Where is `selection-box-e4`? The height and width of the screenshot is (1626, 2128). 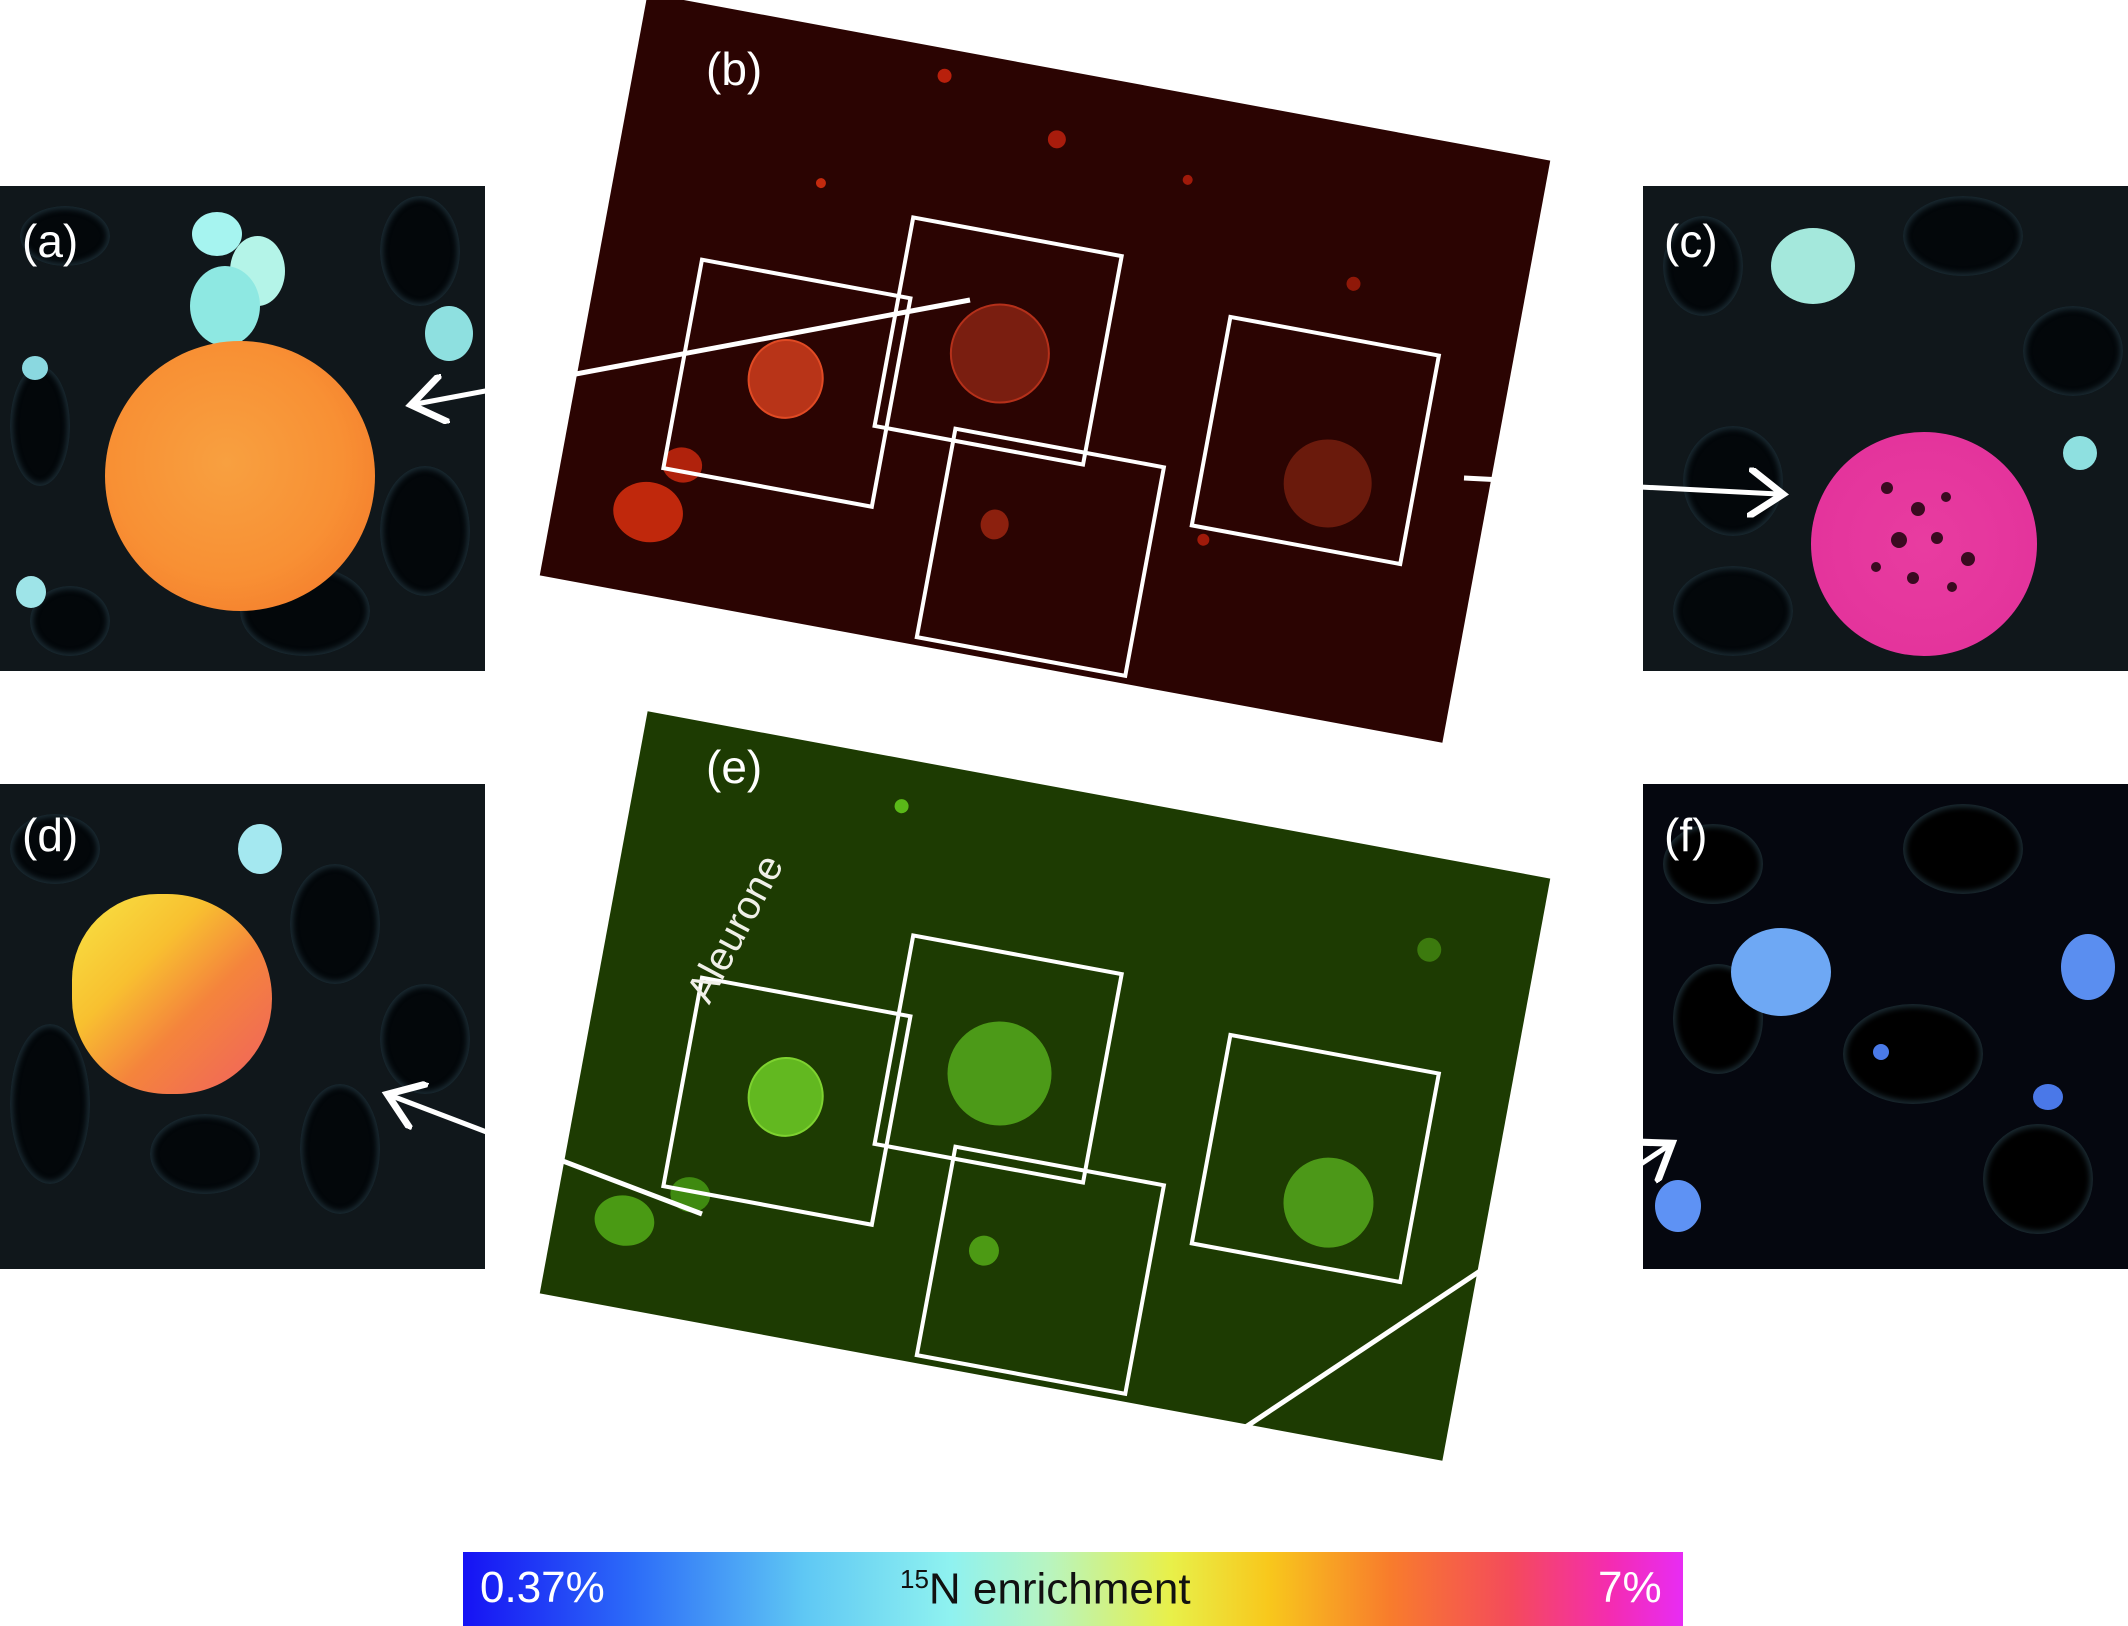 selection-box-e4 is located at coordinates (1040, 1270).